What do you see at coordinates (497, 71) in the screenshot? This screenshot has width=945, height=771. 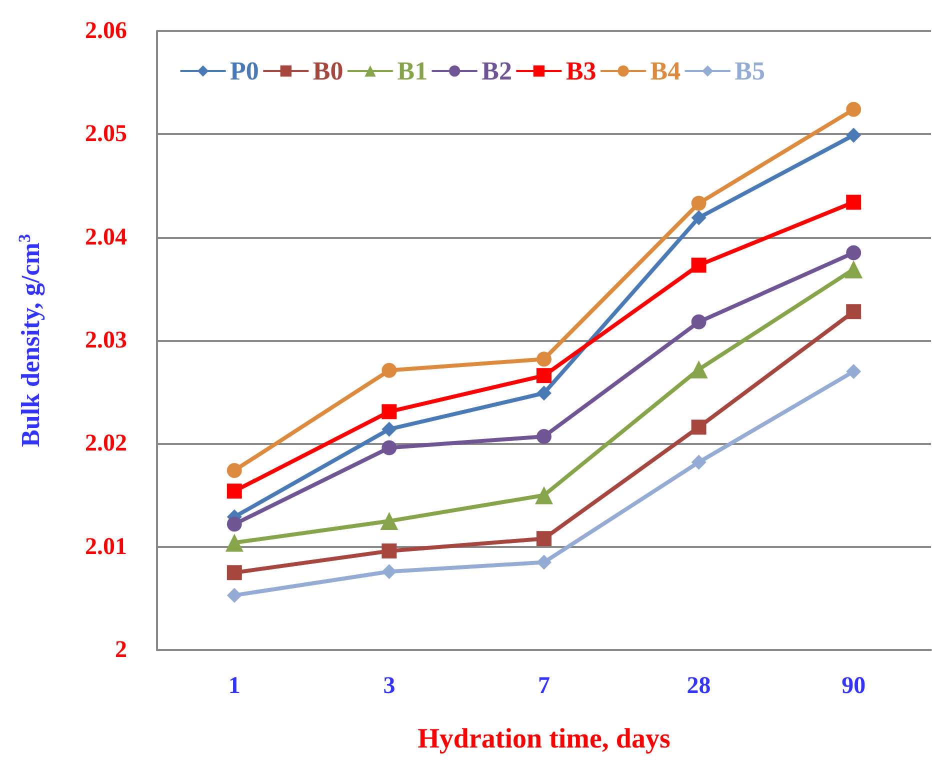 I see `legend-label: B2` at bounding box center [497, 71].